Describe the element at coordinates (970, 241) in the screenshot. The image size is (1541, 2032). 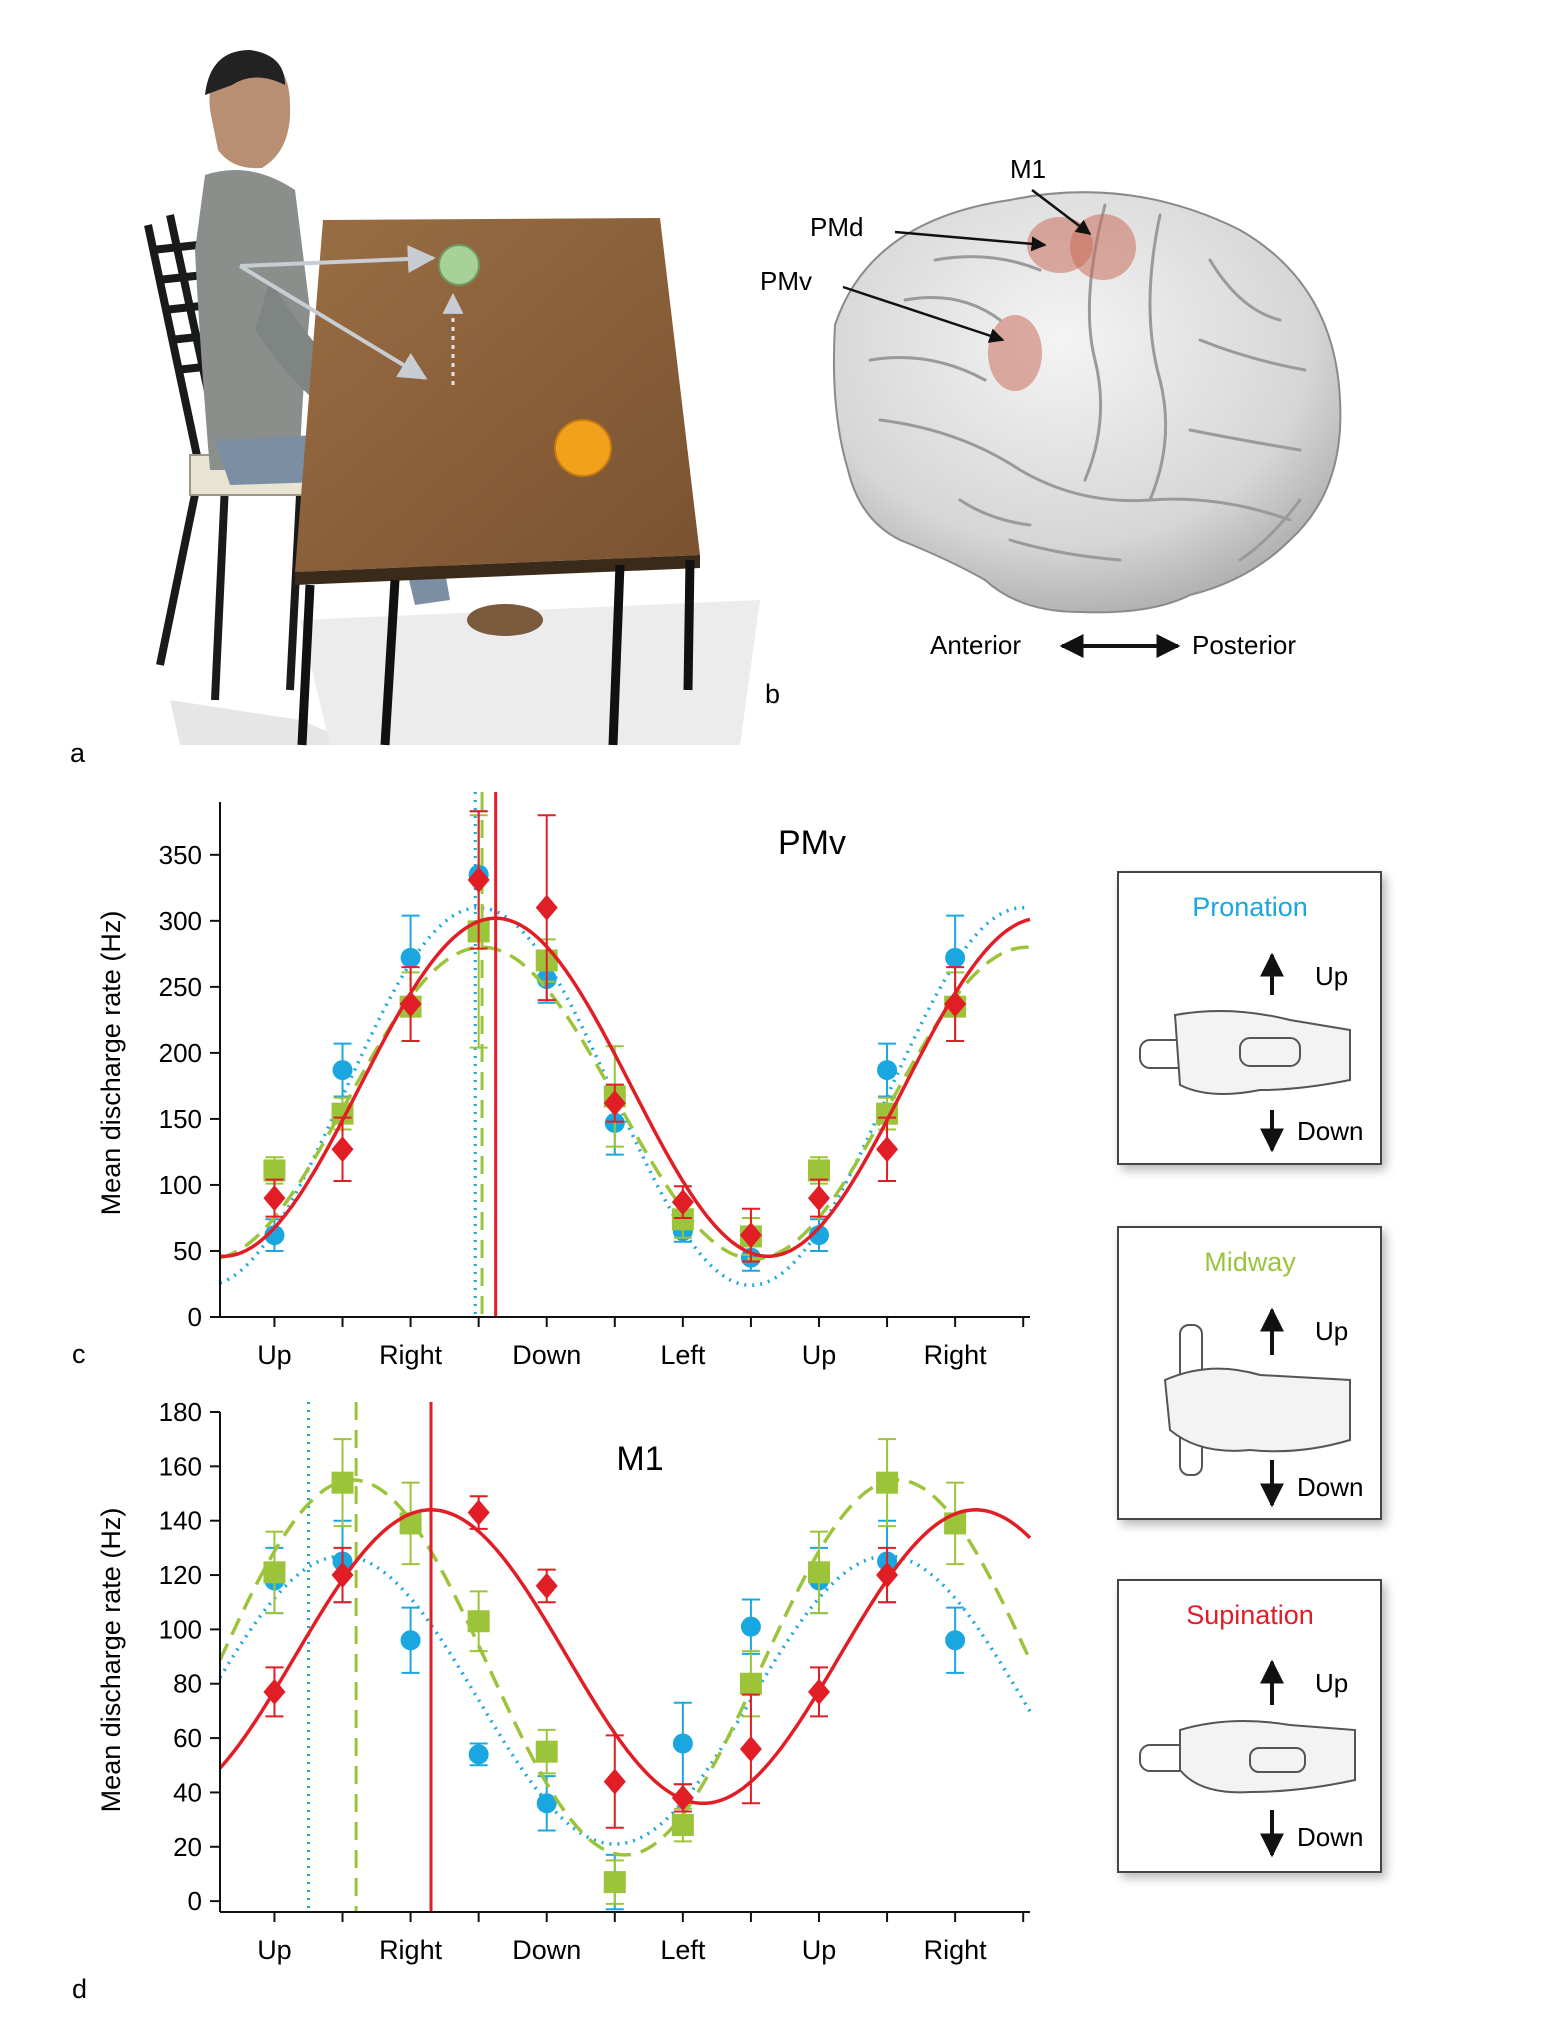
I see `pmd-pointer` at that location.